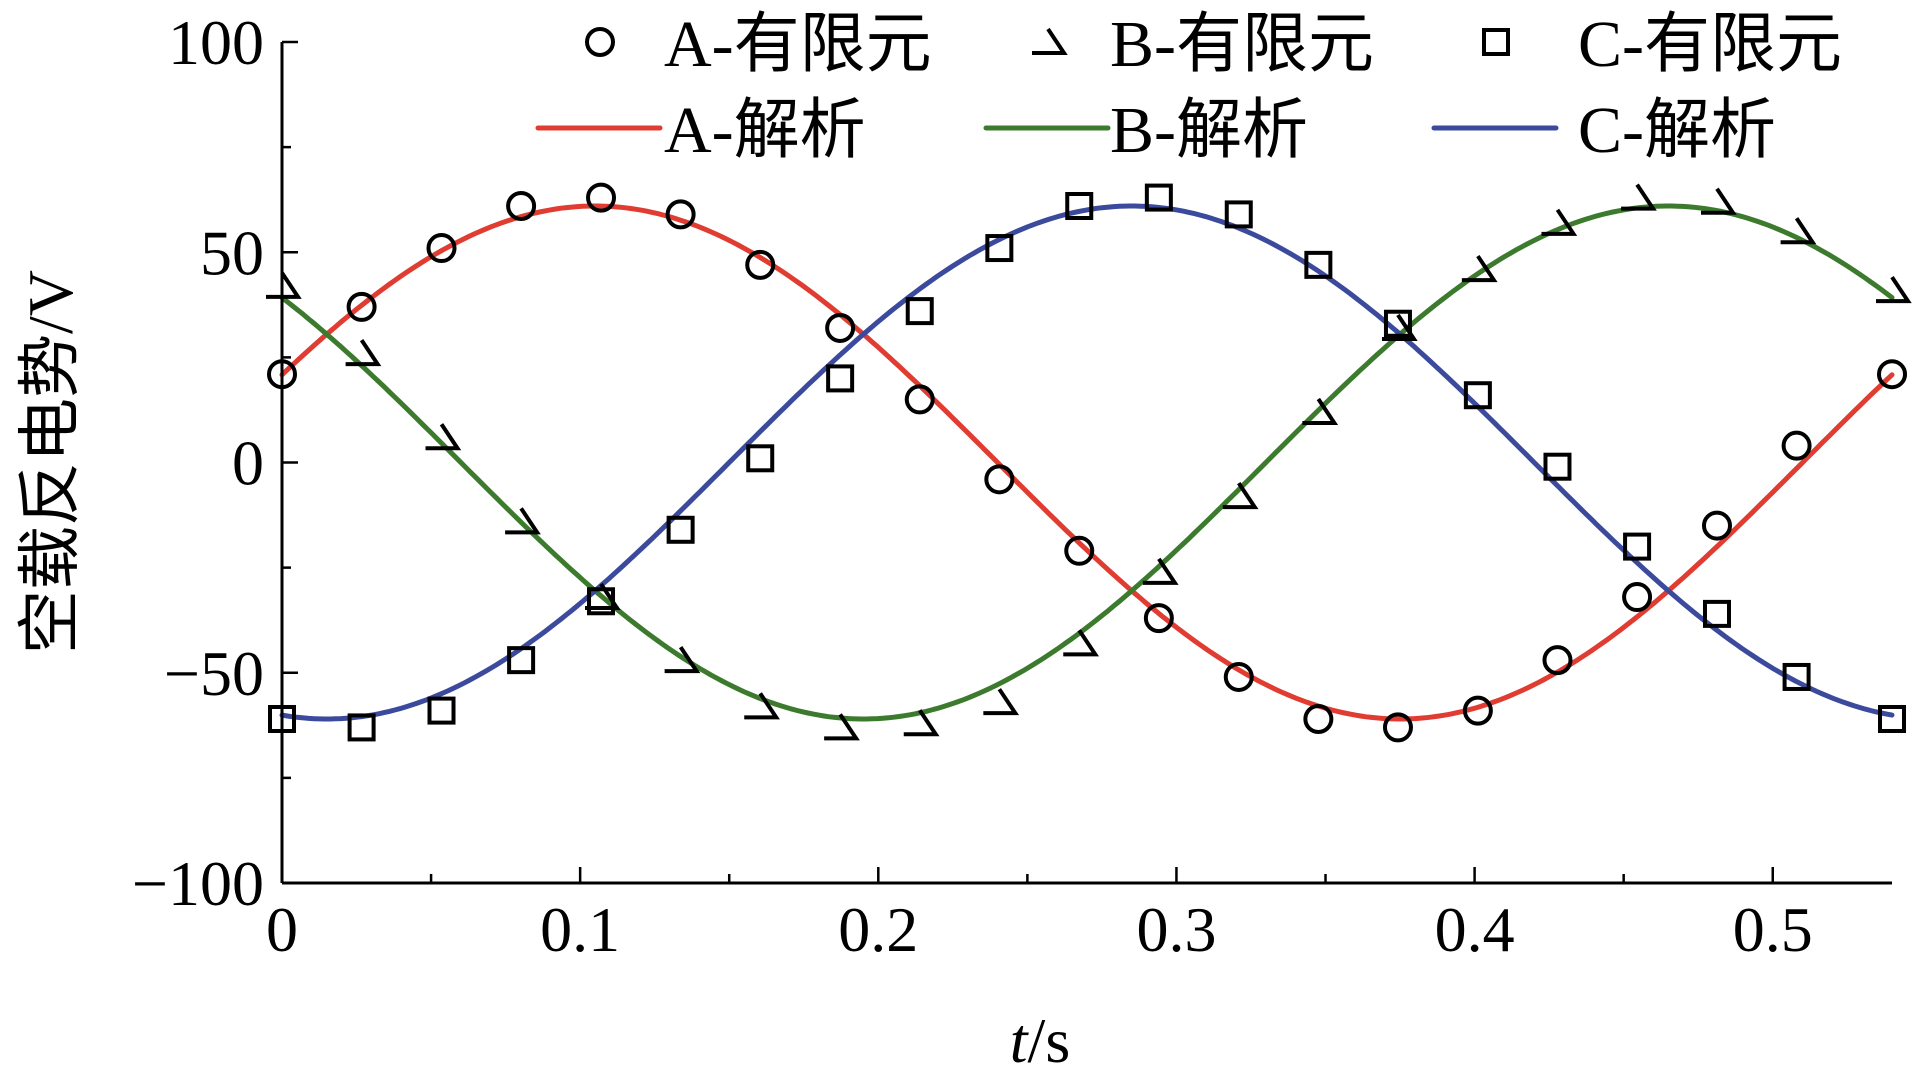 Image resolution: width=1912 pixels, height=1082 pixels. I want to click on legend: A-有限元 B-有限元 C-有限元 A-解析 B-解析 C-解析, so click(1188, 87).